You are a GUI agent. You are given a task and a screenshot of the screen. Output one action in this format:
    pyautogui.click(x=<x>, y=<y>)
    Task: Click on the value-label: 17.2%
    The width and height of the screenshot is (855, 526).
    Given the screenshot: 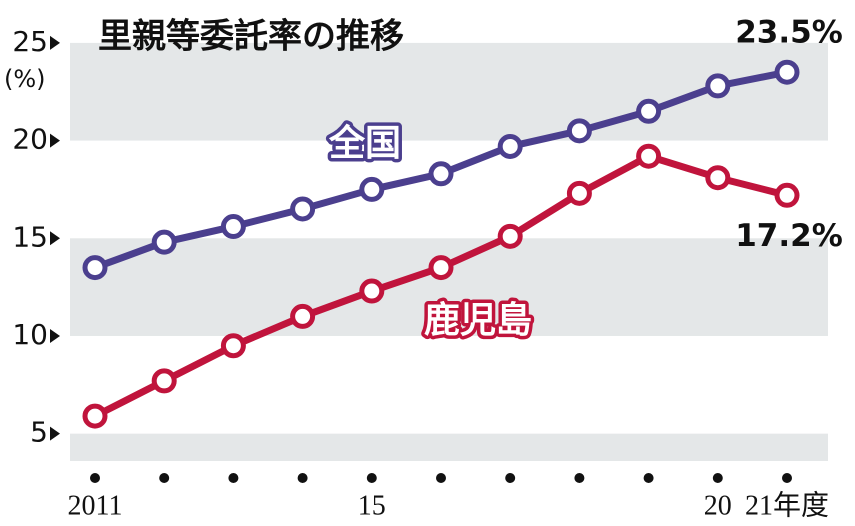 What is the action you would take?
    pyautogui.click(x=789, y=236)
    